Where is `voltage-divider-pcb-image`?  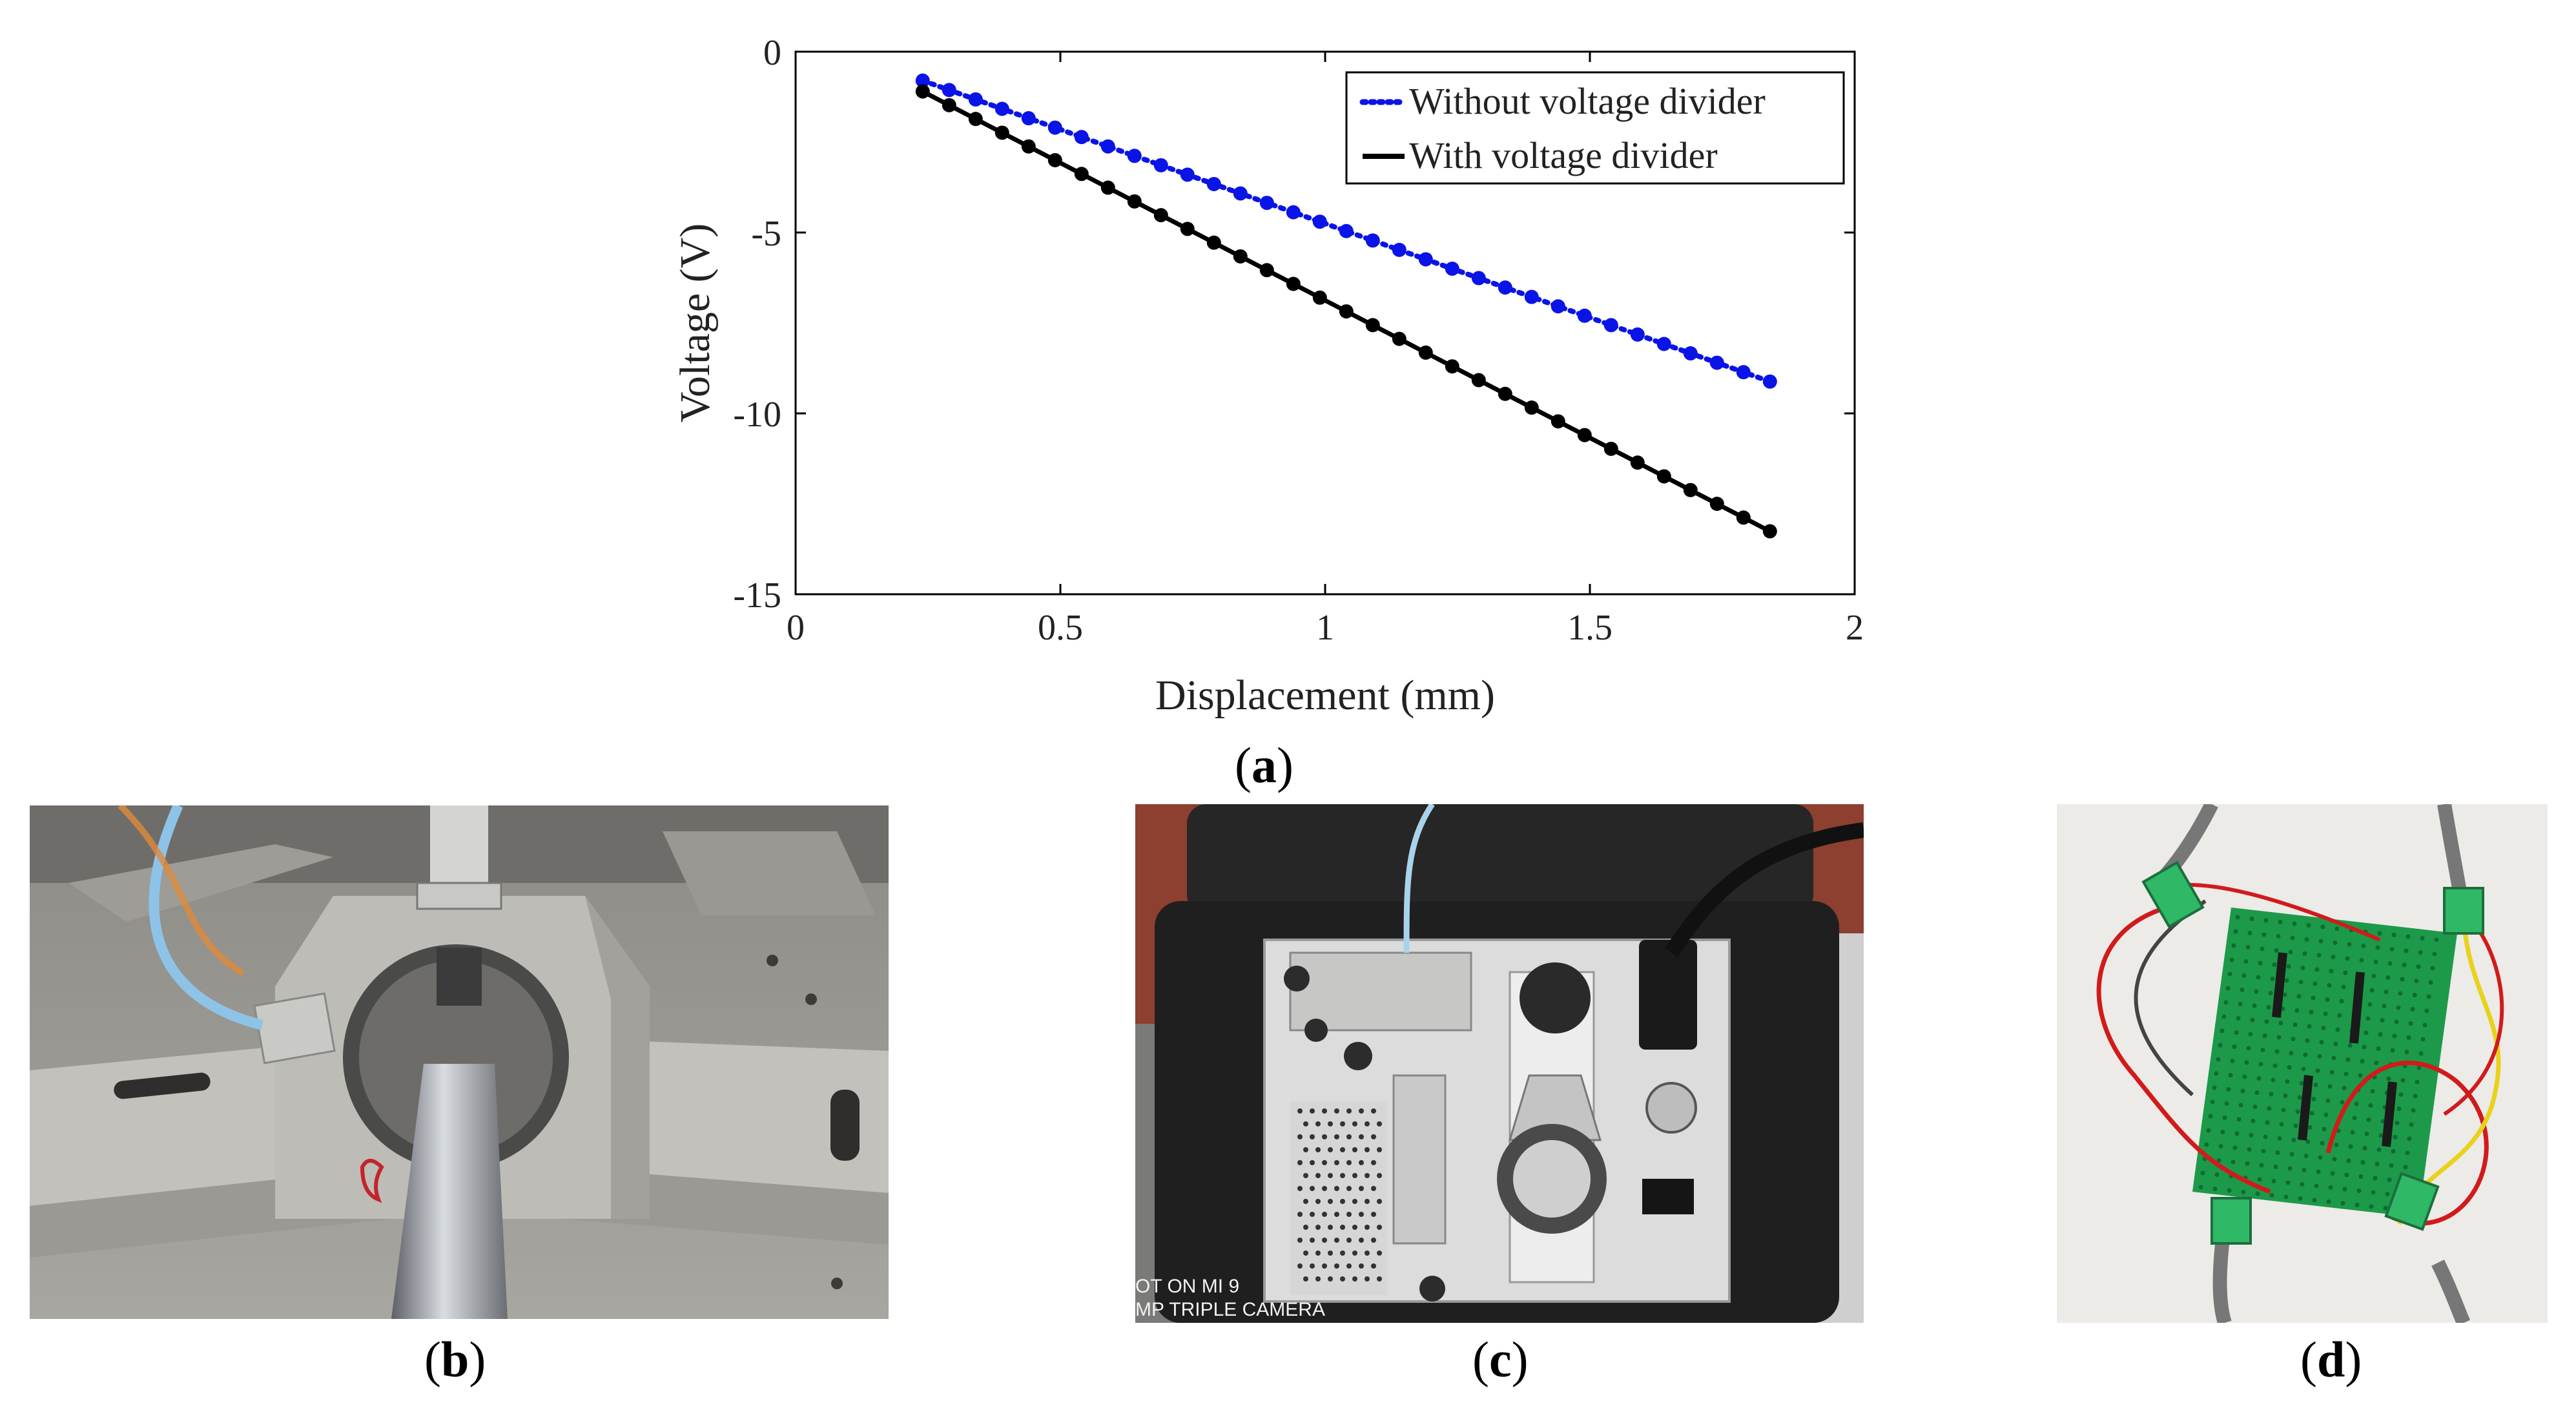
voltage-divider-pcb-image is located at coordinates (2302, 1063).